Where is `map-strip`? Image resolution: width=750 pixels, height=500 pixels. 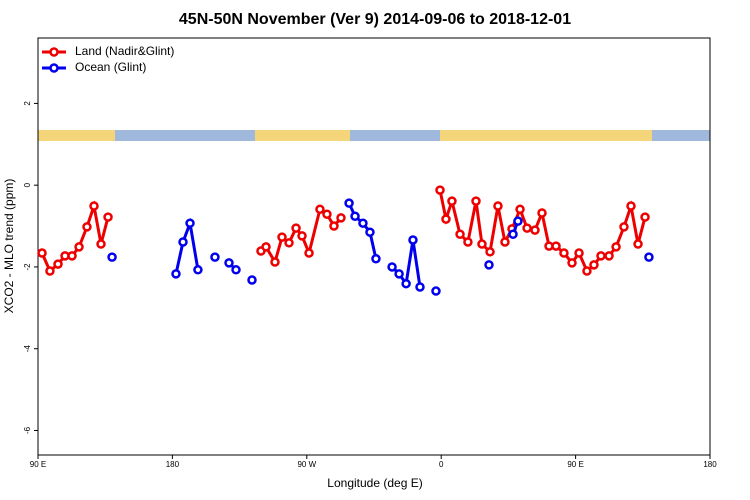 map-strip is located at coordinates (374, 135).